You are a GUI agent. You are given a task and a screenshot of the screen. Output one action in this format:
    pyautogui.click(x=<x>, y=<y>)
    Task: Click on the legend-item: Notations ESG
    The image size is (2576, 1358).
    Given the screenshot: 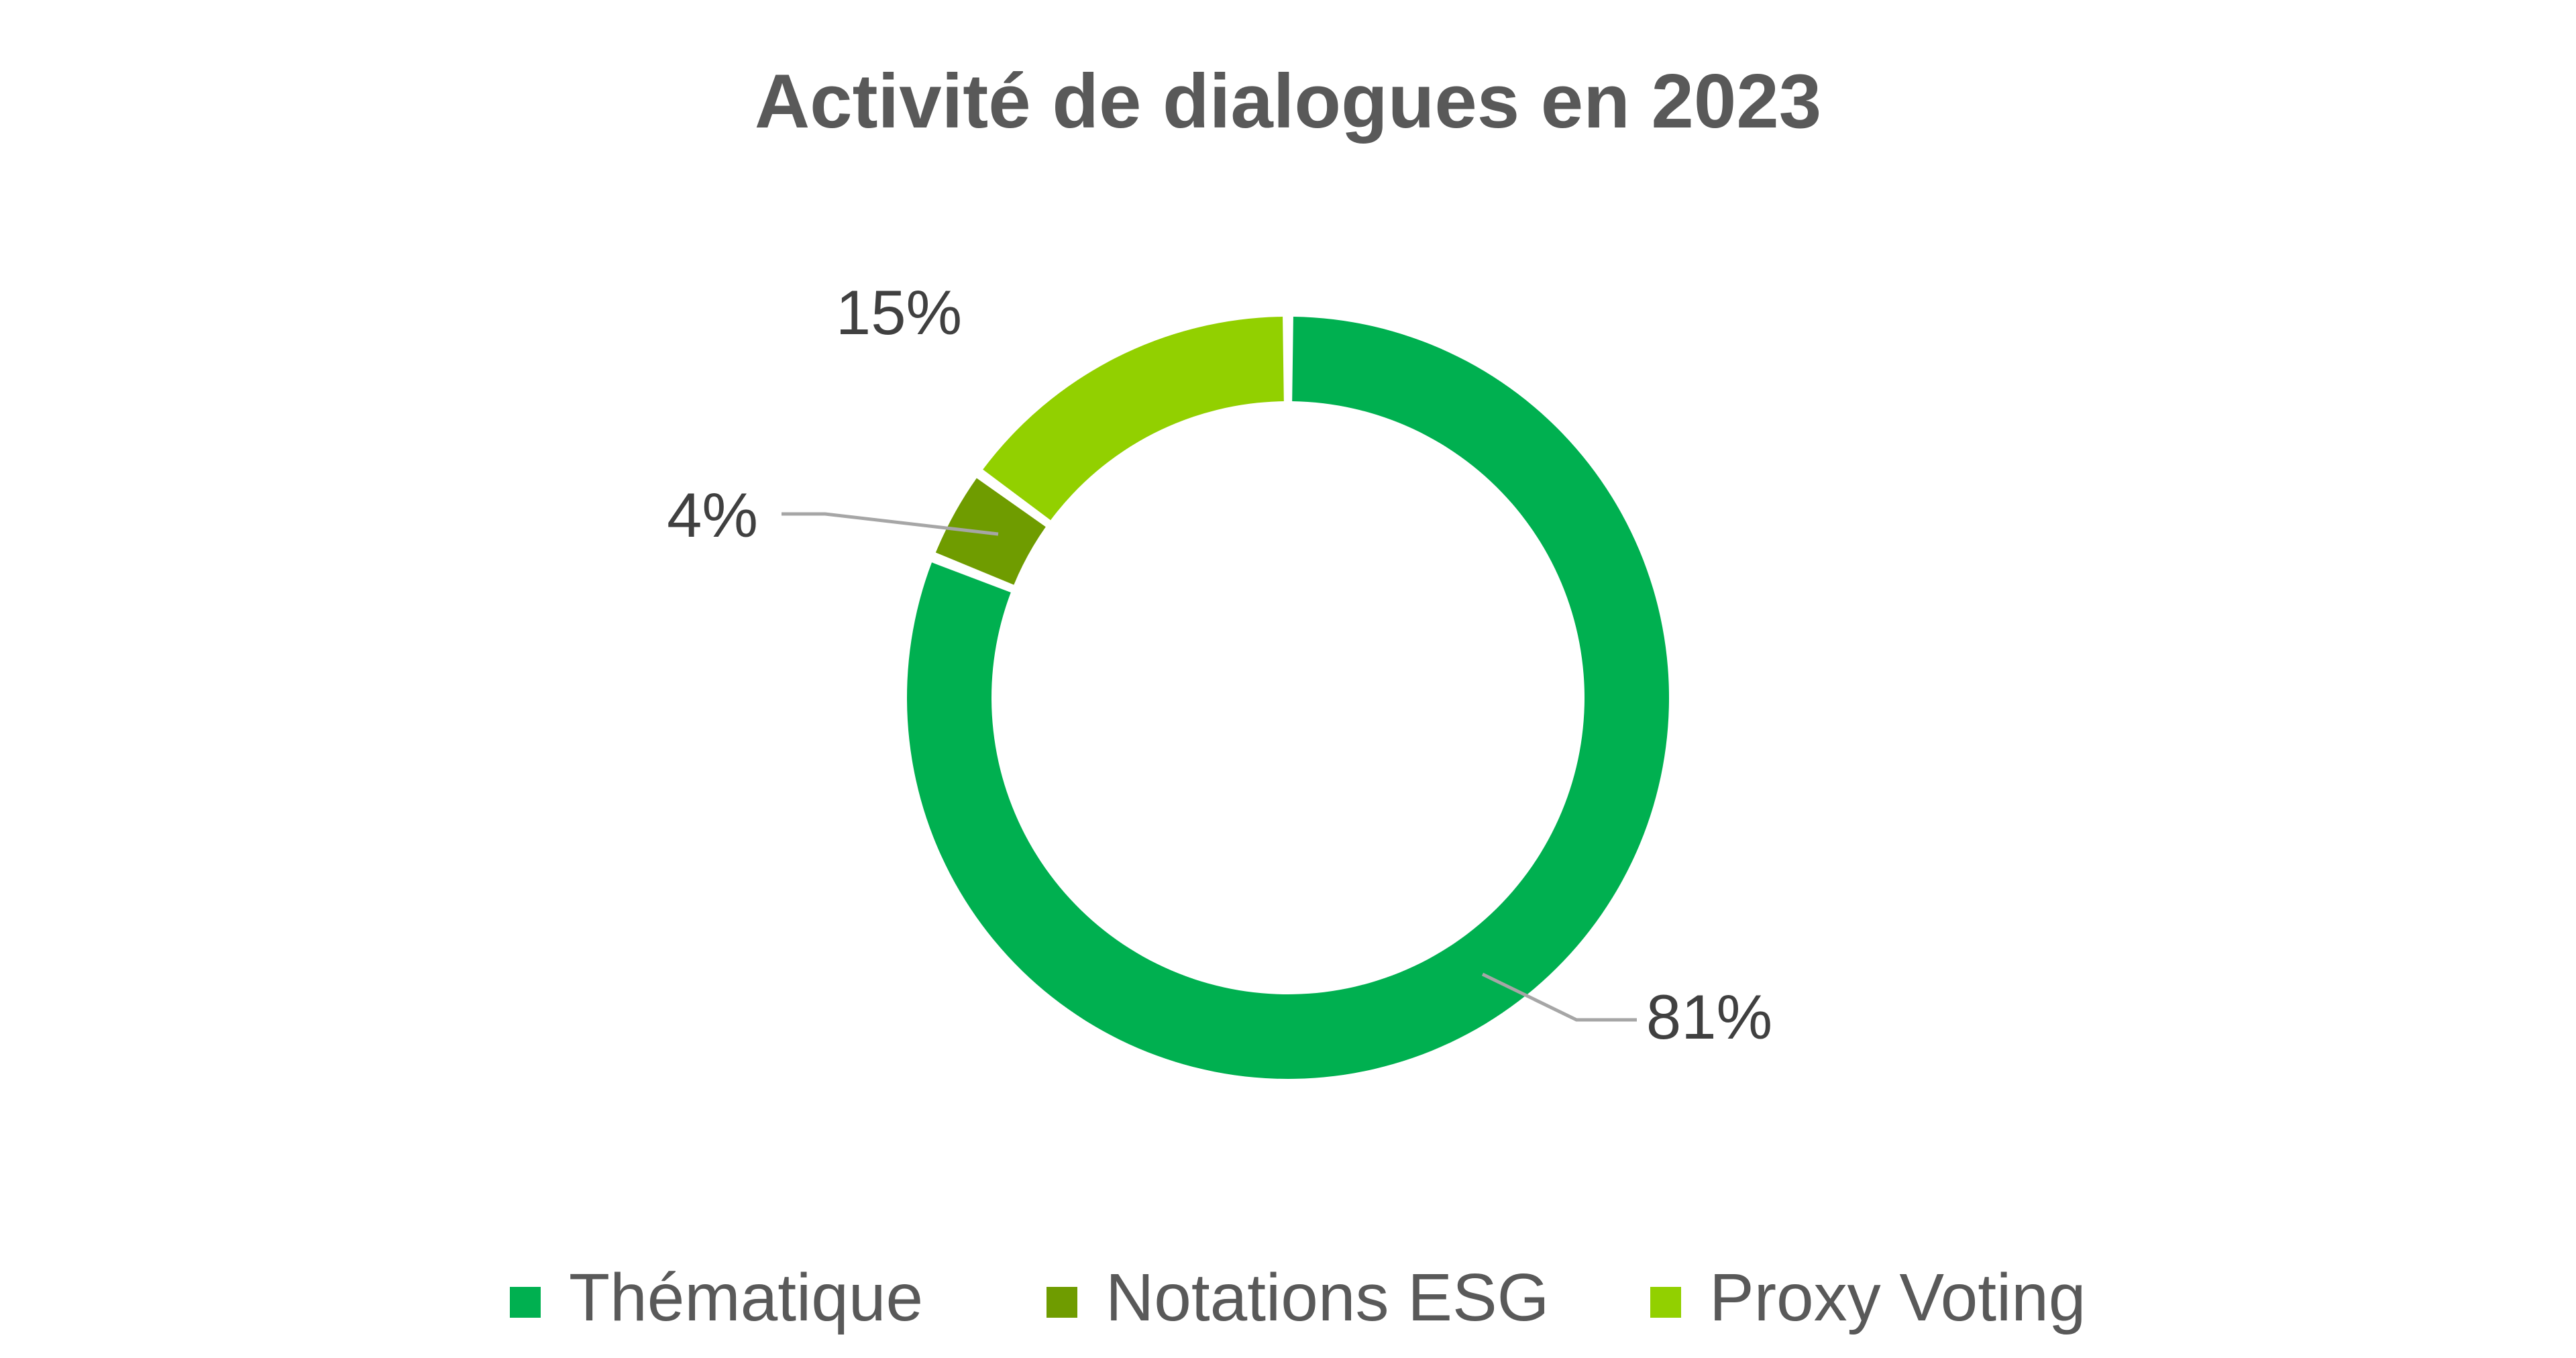 What is the action you would take?
    pyautogui.click(x=1297, y=1297)
    